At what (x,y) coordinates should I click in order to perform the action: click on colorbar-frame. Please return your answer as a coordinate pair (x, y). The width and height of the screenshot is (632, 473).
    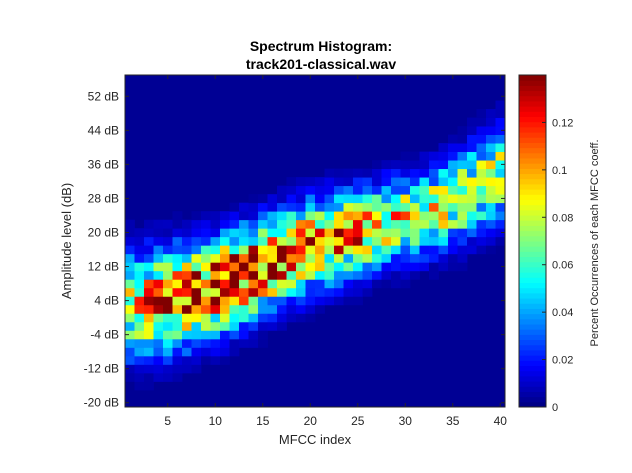
    Looking at the image, I should click on (532, 241).